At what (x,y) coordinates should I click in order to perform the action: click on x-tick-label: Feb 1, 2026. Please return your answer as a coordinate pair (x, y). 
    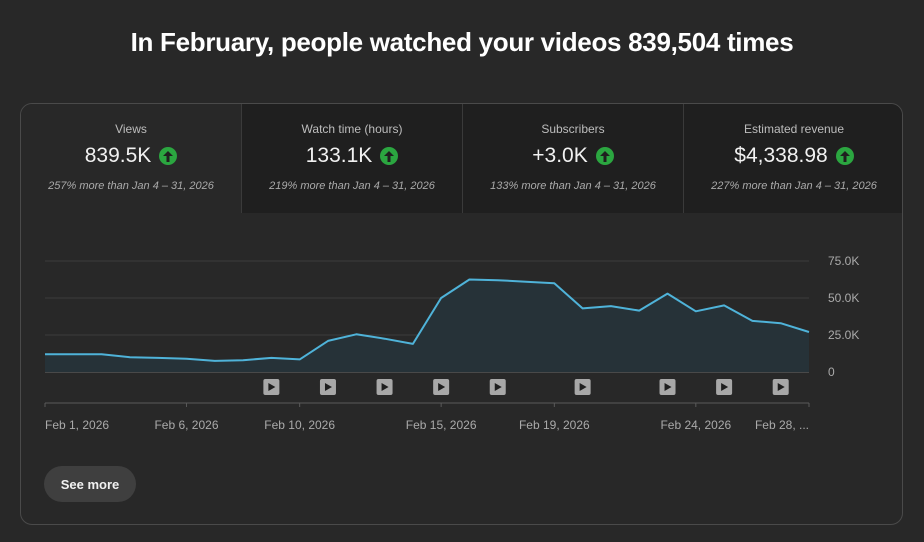
    Looking at the image, I should click on (77, 425).